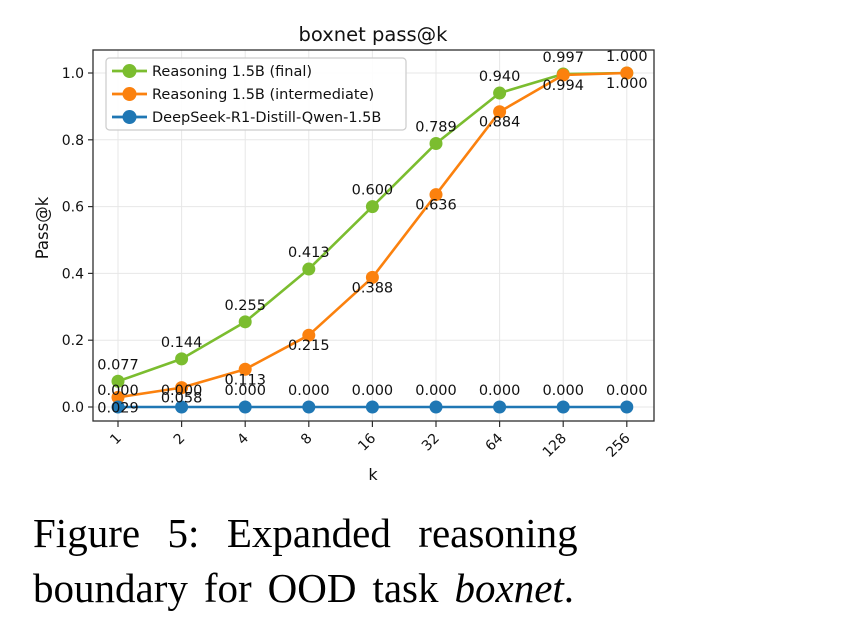 This screenshot has height=644, width=852. What do you see at coordinates (309, 346) in the screenshot?
I see `data-label: 0.215` at bounding box center [309, 346].